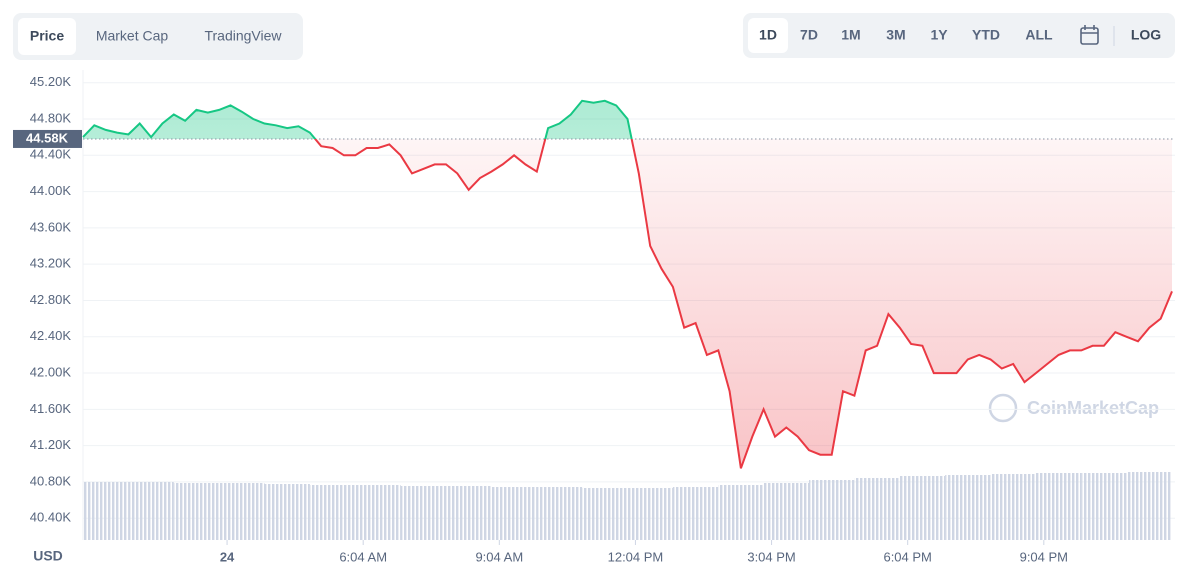 Image resolution: width=1191 pixels, height=576 pixels. I want to click on y-tick-label: 40.40K, so click(51, 517).